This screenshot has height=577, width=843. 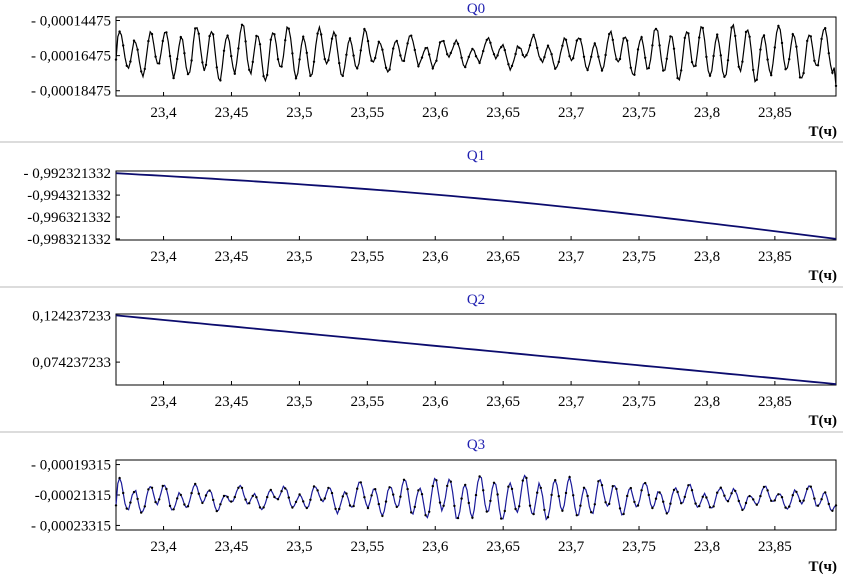 What do you see at coordinates (571, 402) in the screenshot?
I see `x-tick-label: 23,7` at bounding box center [571, 402].